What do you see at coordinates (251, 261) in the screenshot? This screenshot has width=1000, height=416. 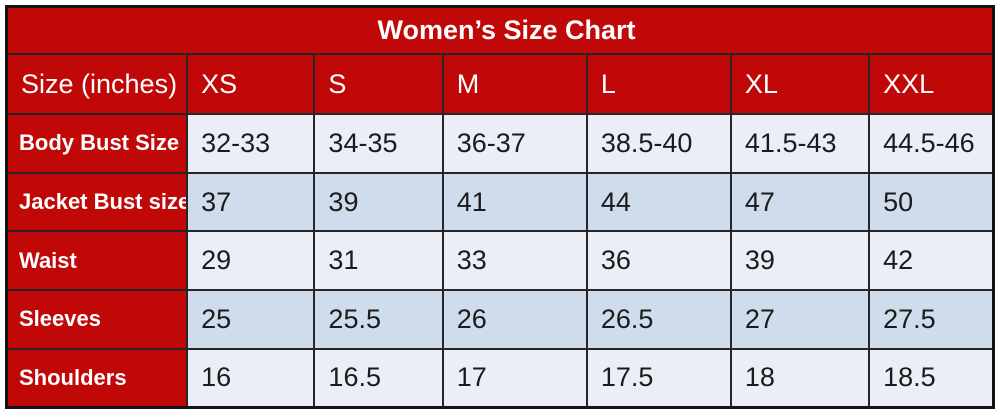 I see `data-cell: 29` at bounding box center [251, 261].